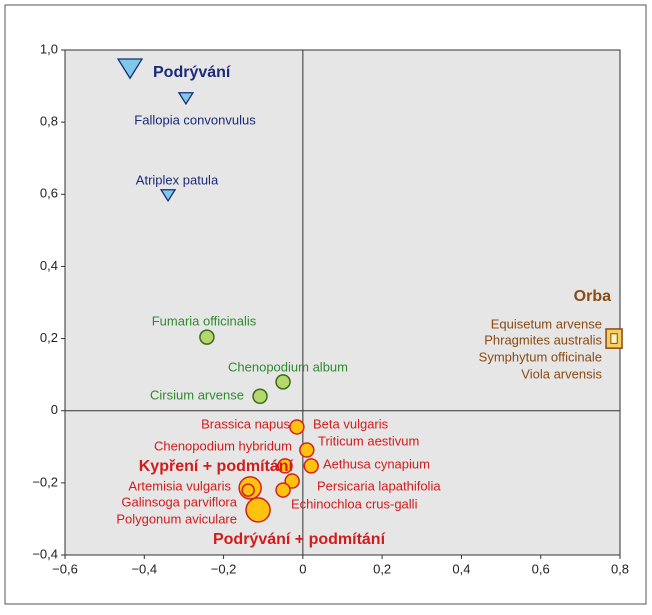 Image resolution: width=652 pixels, height=615 pixels. Describe the element at coordinates (351, 423) in the screenshot. I see `point-label: Beta vulgaris` at that location.